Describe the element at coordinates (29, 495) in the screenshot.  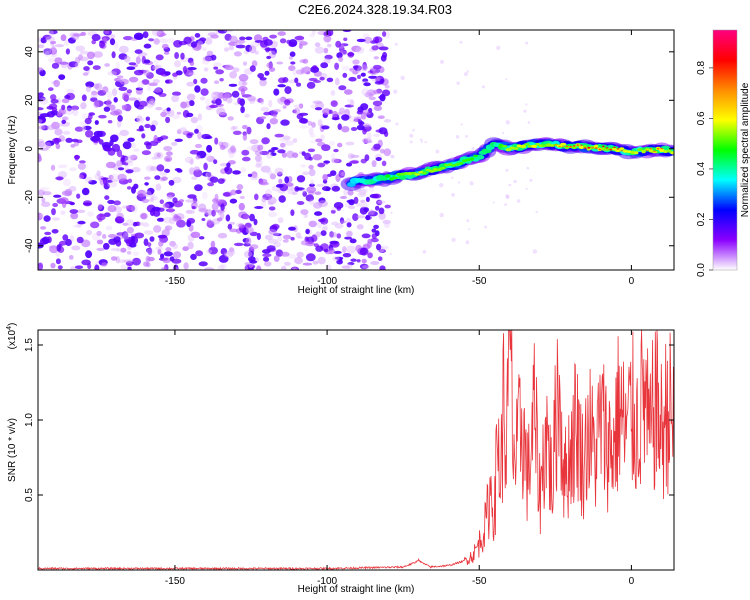
I see `y-tick-label: 0.5` at that location.